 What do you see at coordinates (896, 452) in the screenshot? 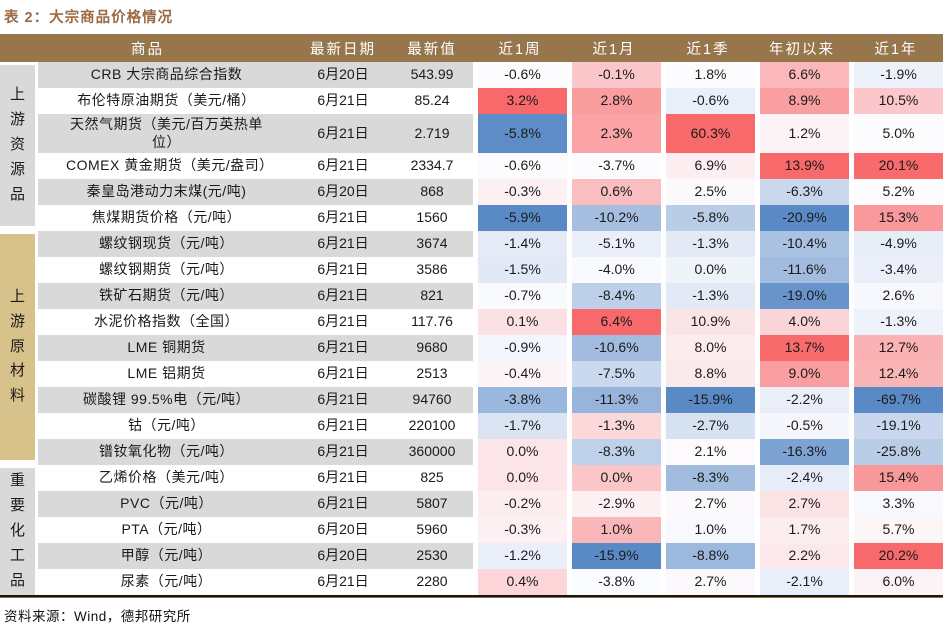
I see `pct-cell-1y: -25.8%` at bounding box center [896, 452].